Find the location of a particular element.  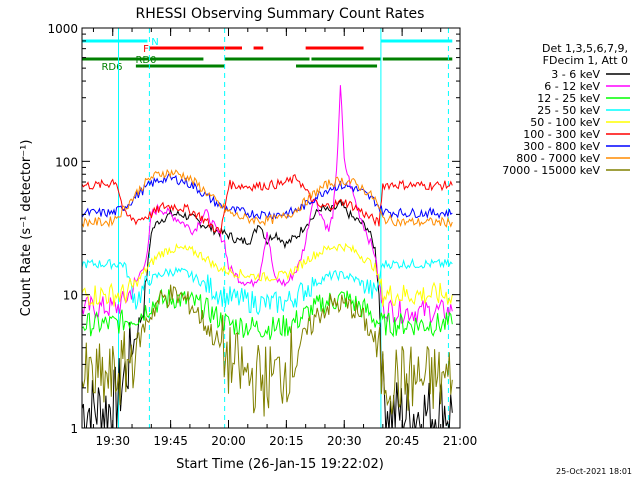

x-tick-label: 20:30 is located at coordinates (344, 441).